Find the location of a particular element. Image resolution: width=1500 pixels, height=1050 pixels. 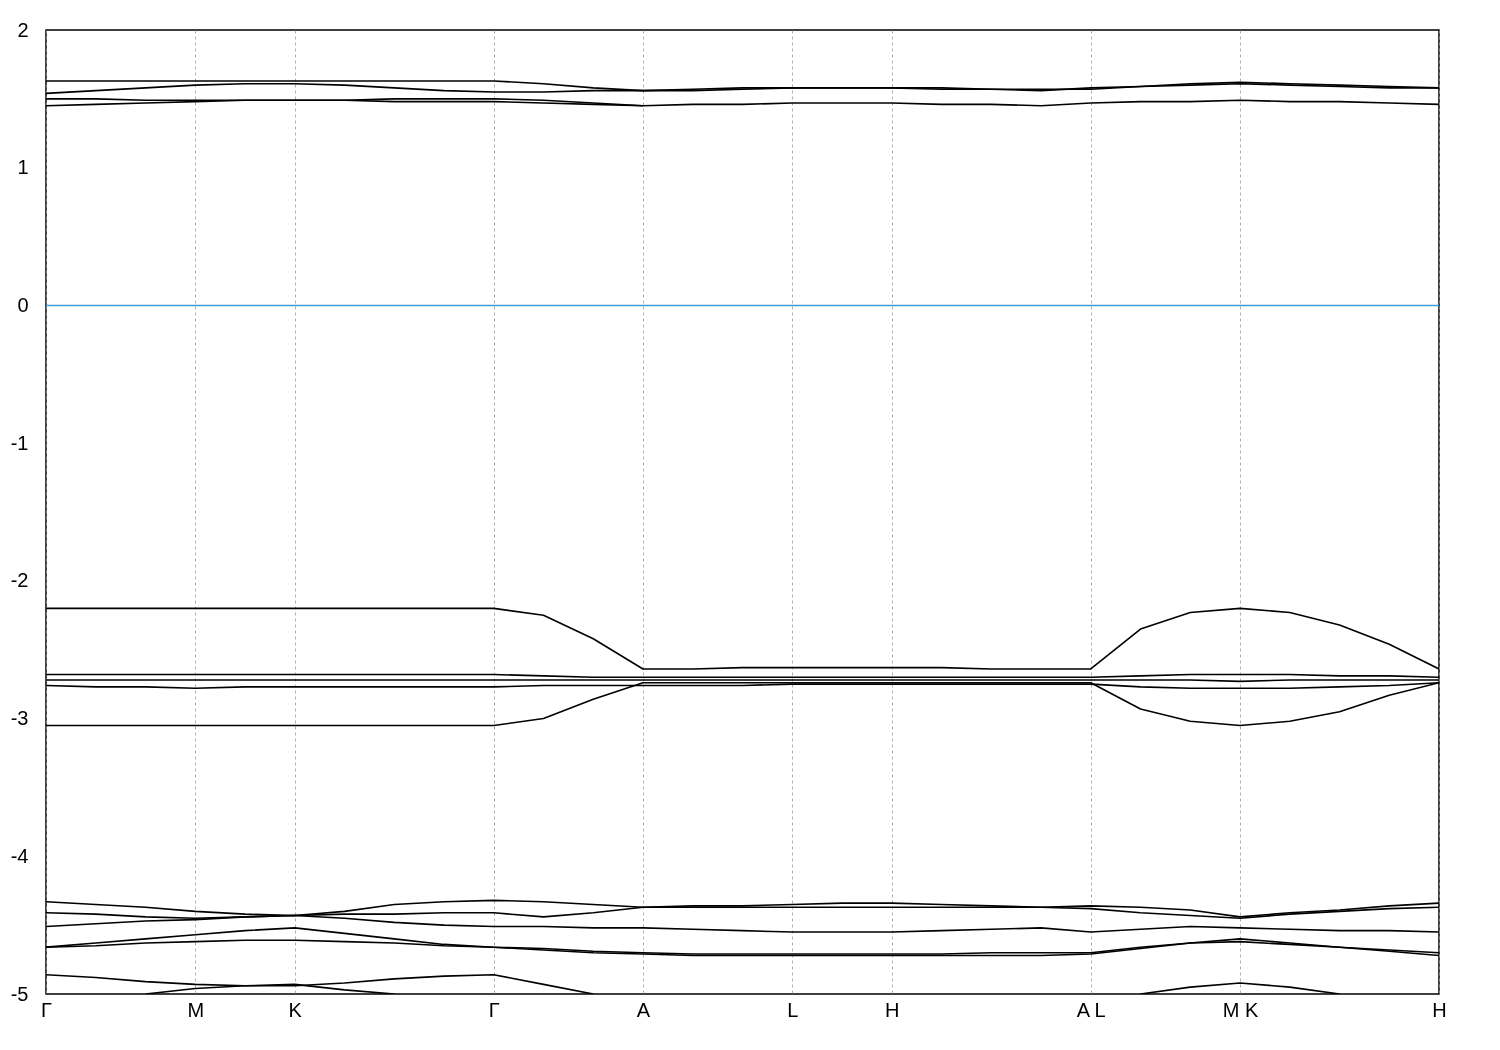

y-tick-label: -2 is located at coordinates (19, 580).